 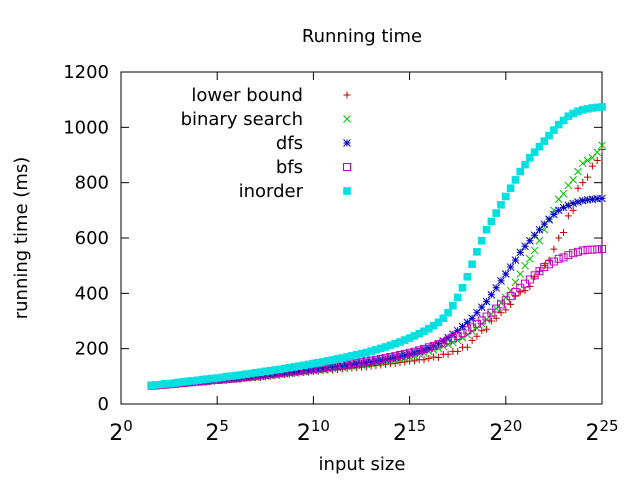 I want to click on chart-title: Running time, so click(x=362, y=36).